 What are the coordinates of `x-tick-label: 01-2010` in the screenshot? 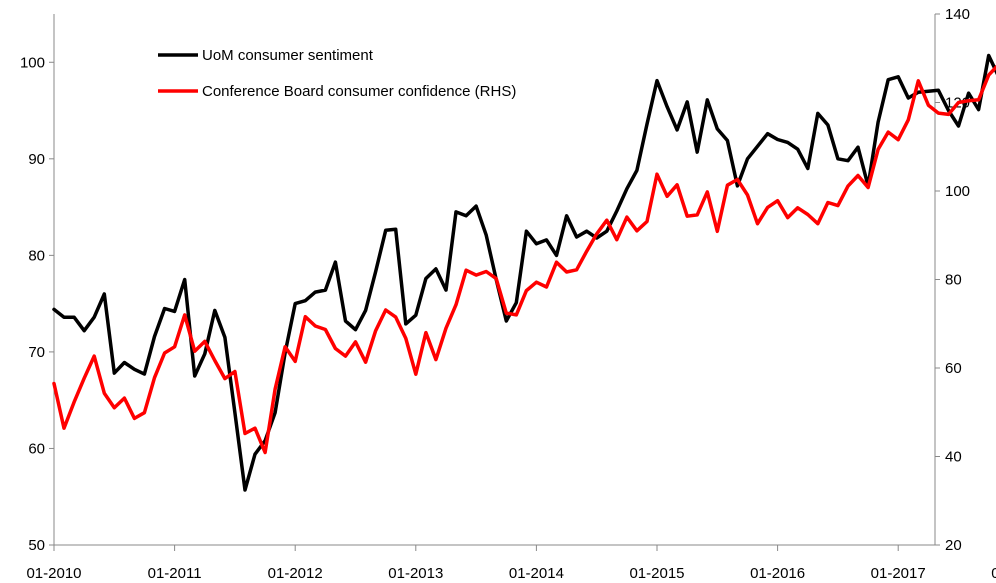 It's located at (53, 573).